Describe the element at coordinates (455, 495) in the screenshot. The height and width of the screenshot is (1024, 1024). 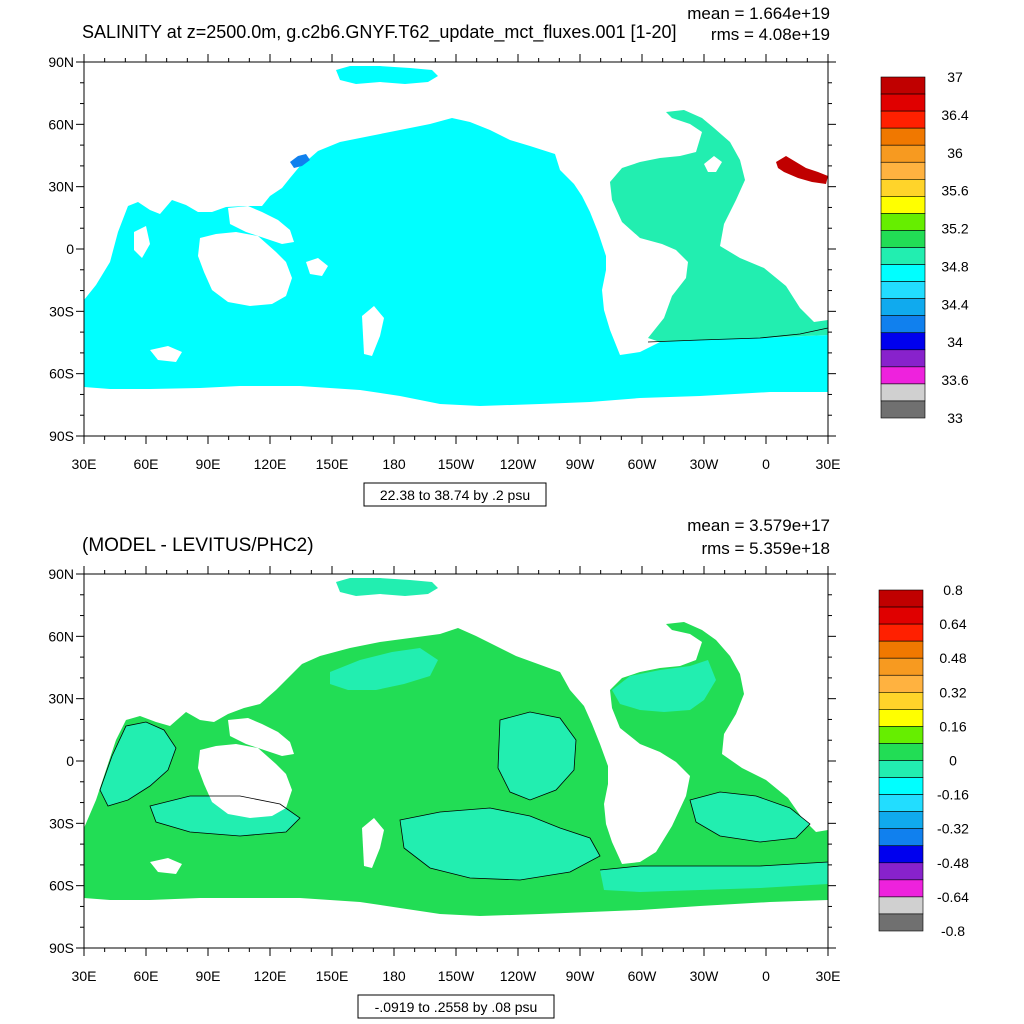
I see `range-label: 22.38 to 38.74 by .2 psu` at that location.